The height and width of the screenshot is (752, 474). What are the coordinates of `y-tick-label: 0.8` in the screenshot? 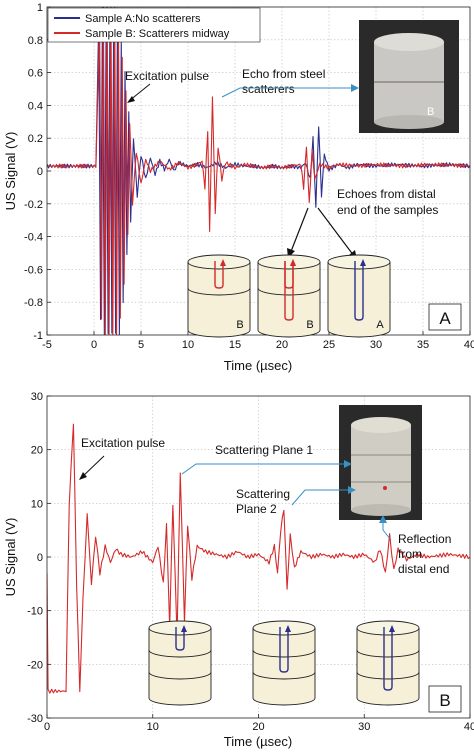 It's located at (35, 41).